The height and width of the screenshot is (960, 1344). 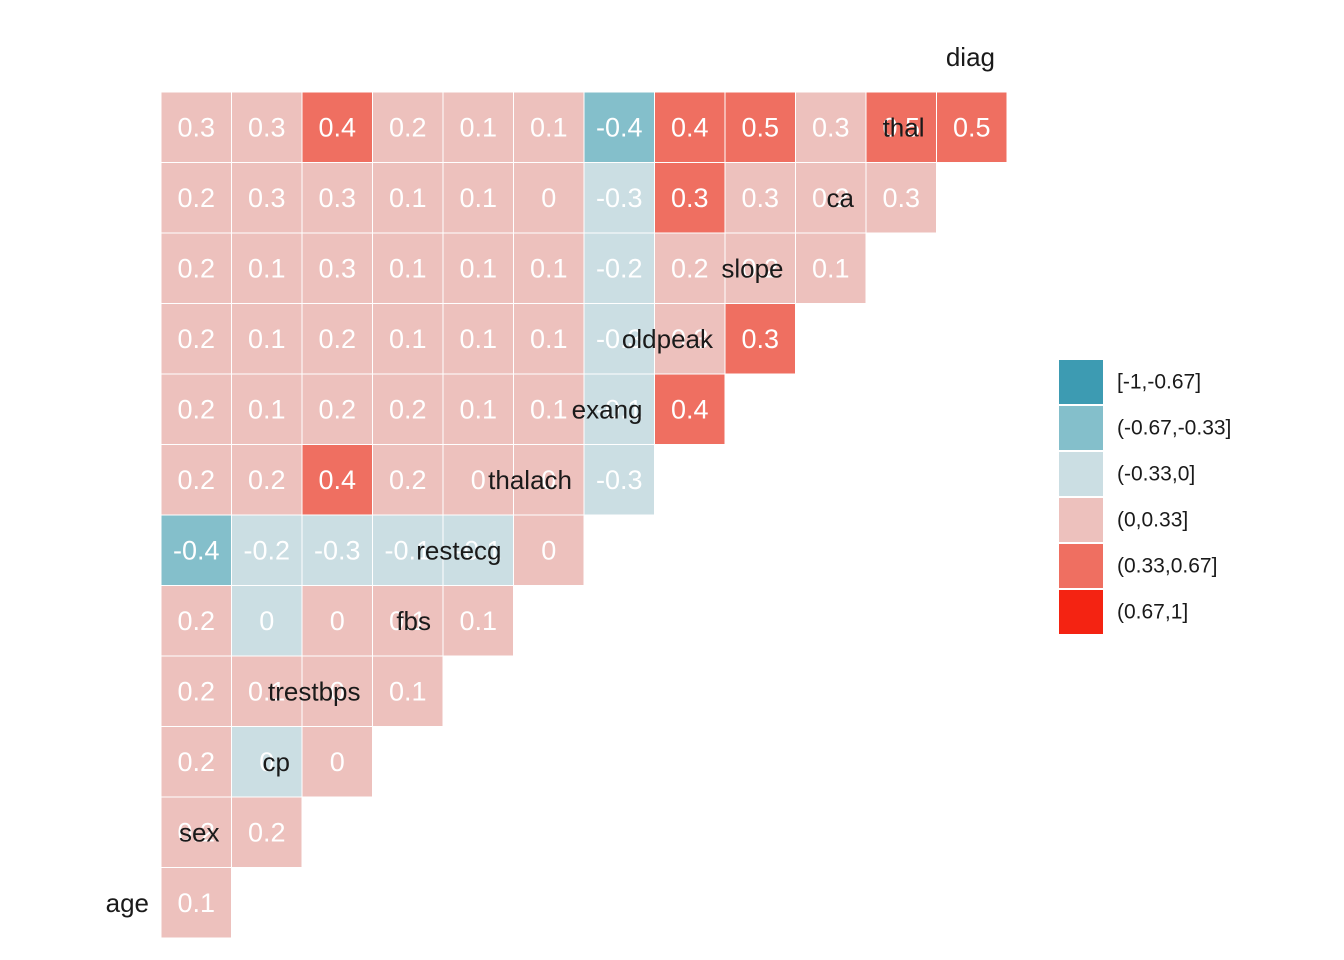 I want to click on legend-label-1: (-0.67,-0.33], so click(x=1174, y=428).